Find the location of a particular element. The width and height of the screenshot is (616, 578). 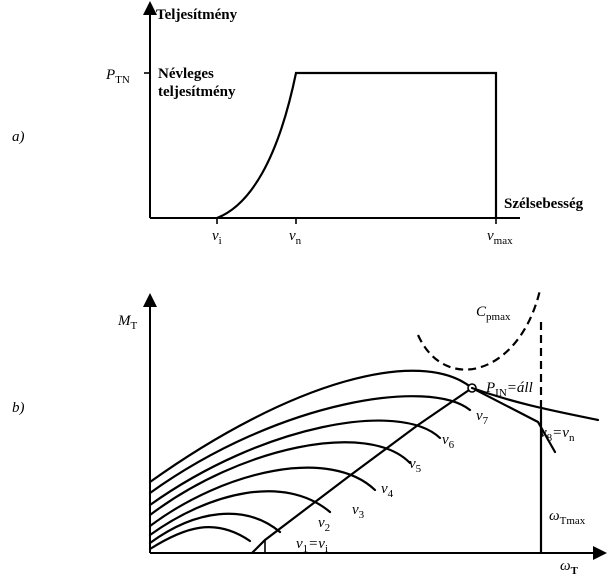

curve-label-v4: v4 is located at coordinates (387, 490).